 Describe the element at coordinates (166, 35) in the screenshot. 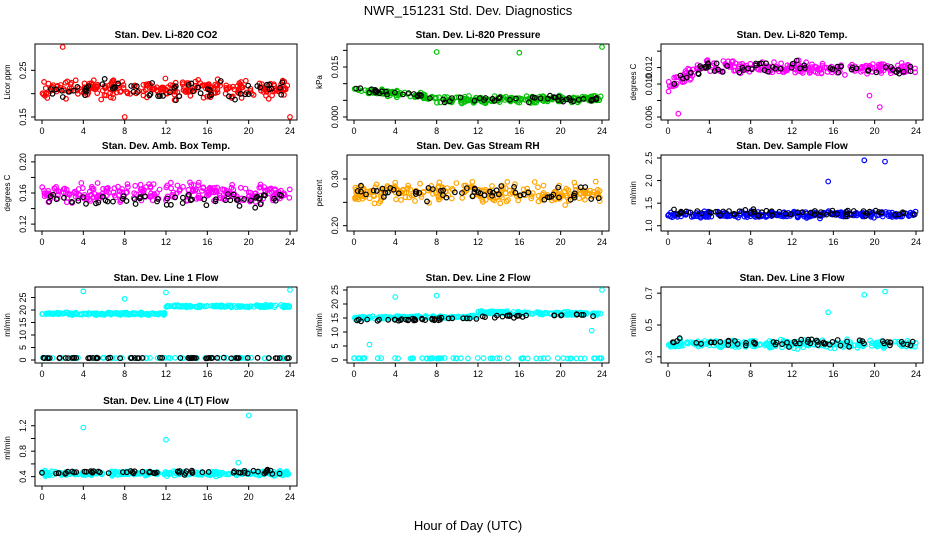

I see `panel-title: Stan. Dev. Li-820 CO2` at that location.